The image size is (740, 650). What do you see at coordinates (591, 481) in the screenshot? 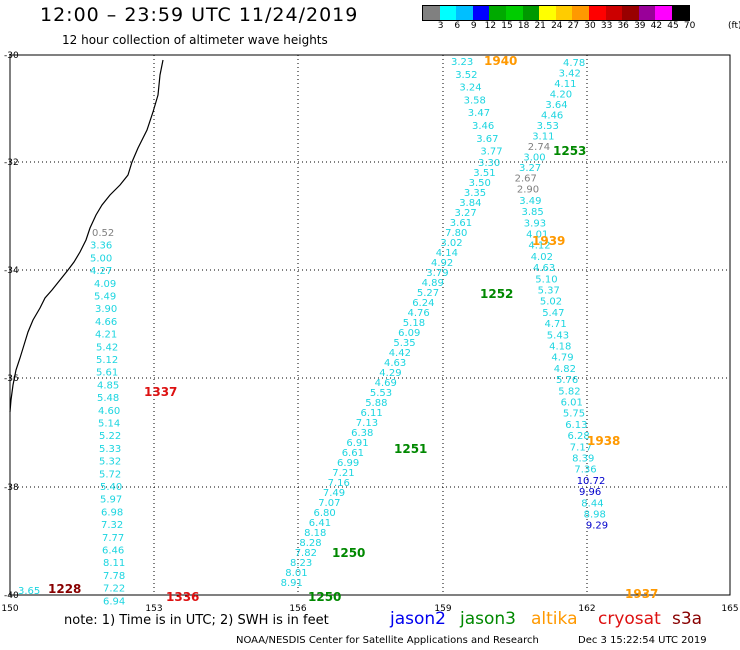
I see `swh-label: 10.72` at bounding box center [591, 481].